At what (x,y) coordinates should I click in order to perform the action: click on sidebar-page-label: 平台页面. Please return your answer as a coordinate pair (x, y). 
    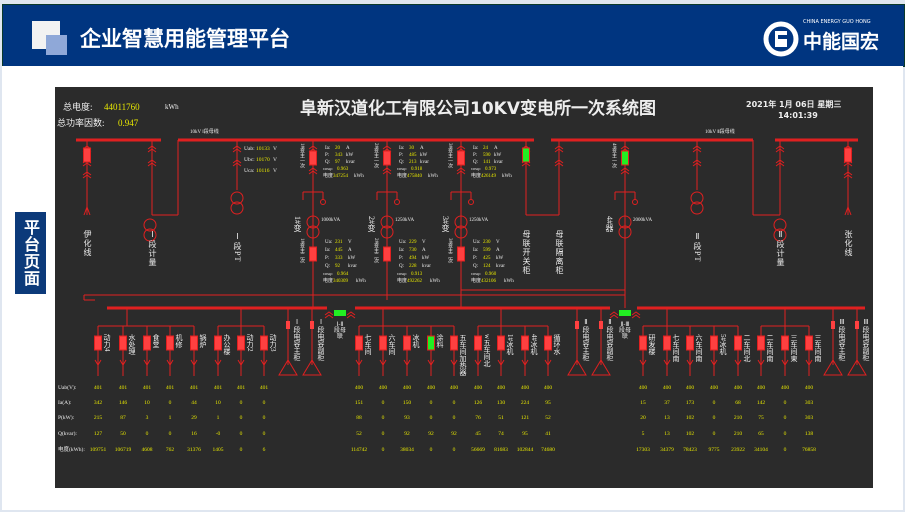
    Looking at the image, I should click on (30, 253).